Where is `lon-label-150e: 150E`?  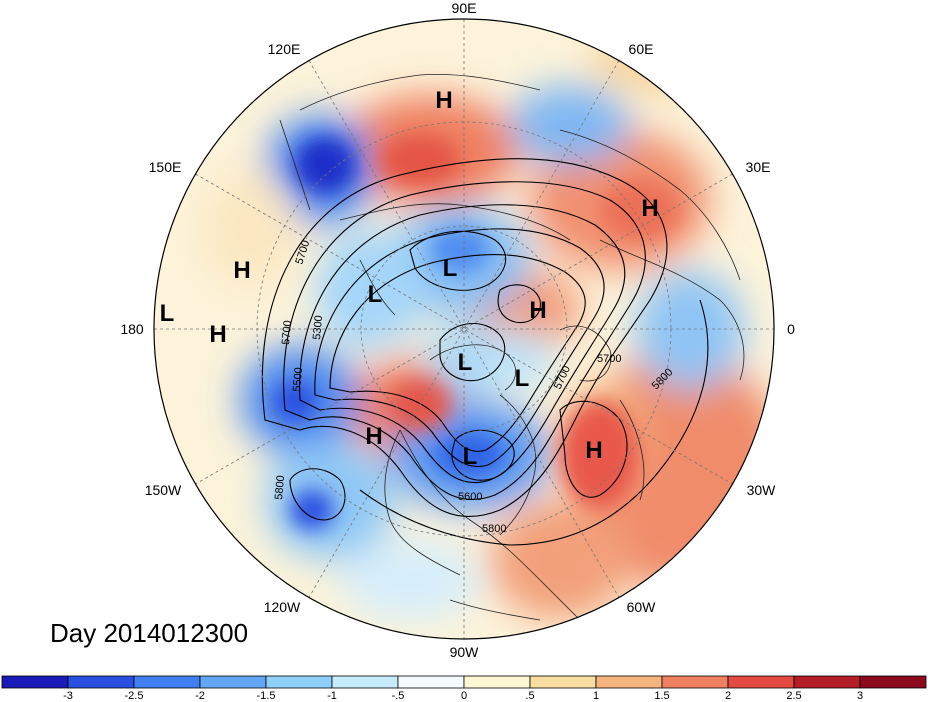
lon-label-150e: 150E is located at coordinates (165, 167).